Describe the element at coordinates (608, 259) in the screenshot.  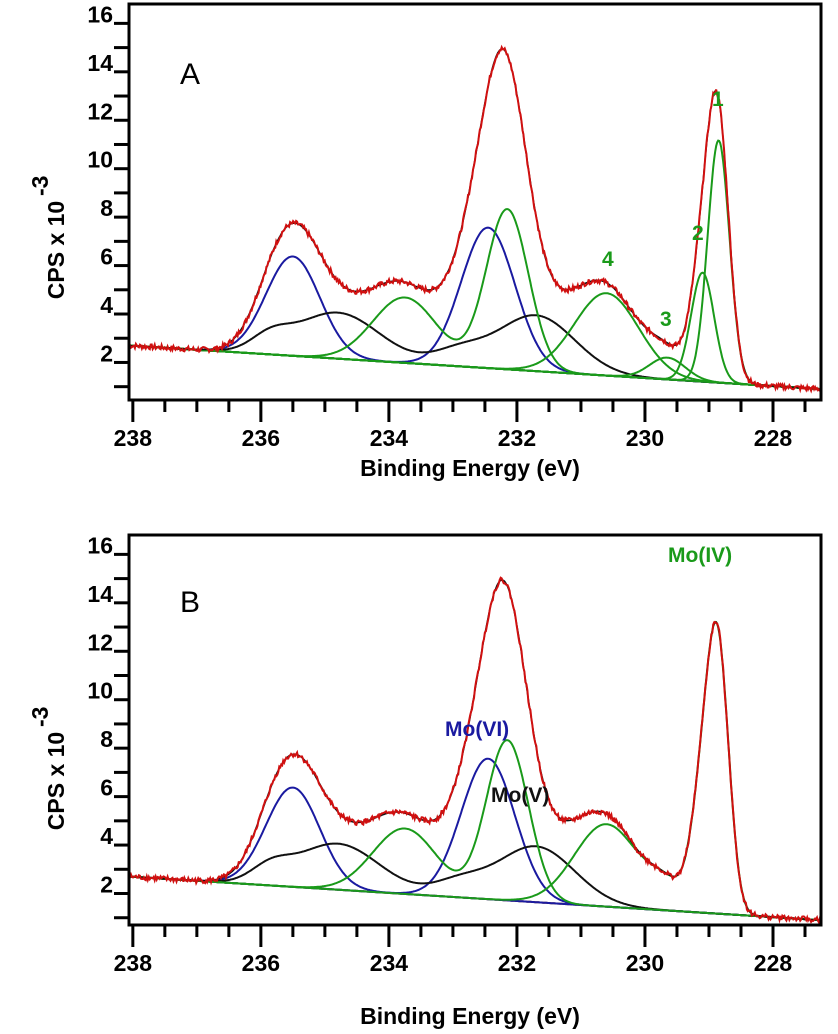
I see `annotation-4: 4` at that location.